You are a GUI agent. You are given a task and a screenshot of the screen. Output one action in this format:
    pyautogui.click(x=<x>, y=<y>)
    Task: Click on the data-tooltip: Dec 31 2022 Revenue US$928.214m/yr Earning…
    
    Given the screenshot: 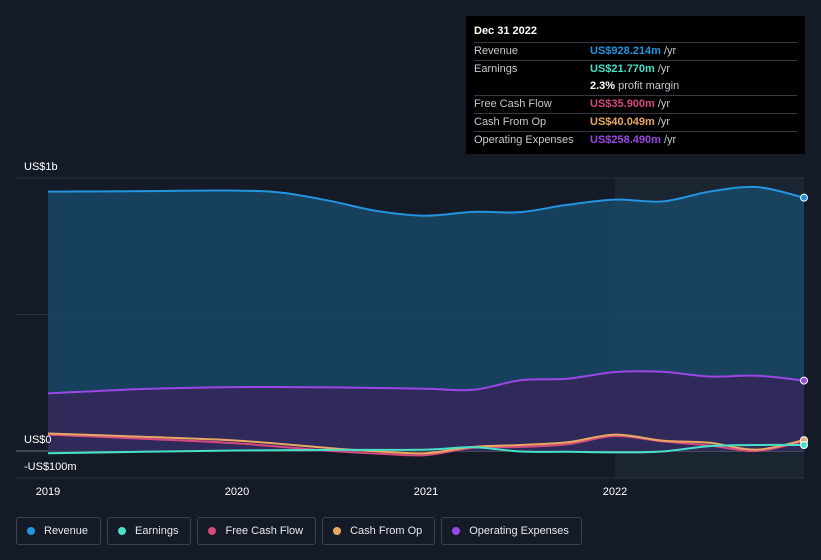 What is the action you would take?
    pyautogui.click(x=635, y=85)
    